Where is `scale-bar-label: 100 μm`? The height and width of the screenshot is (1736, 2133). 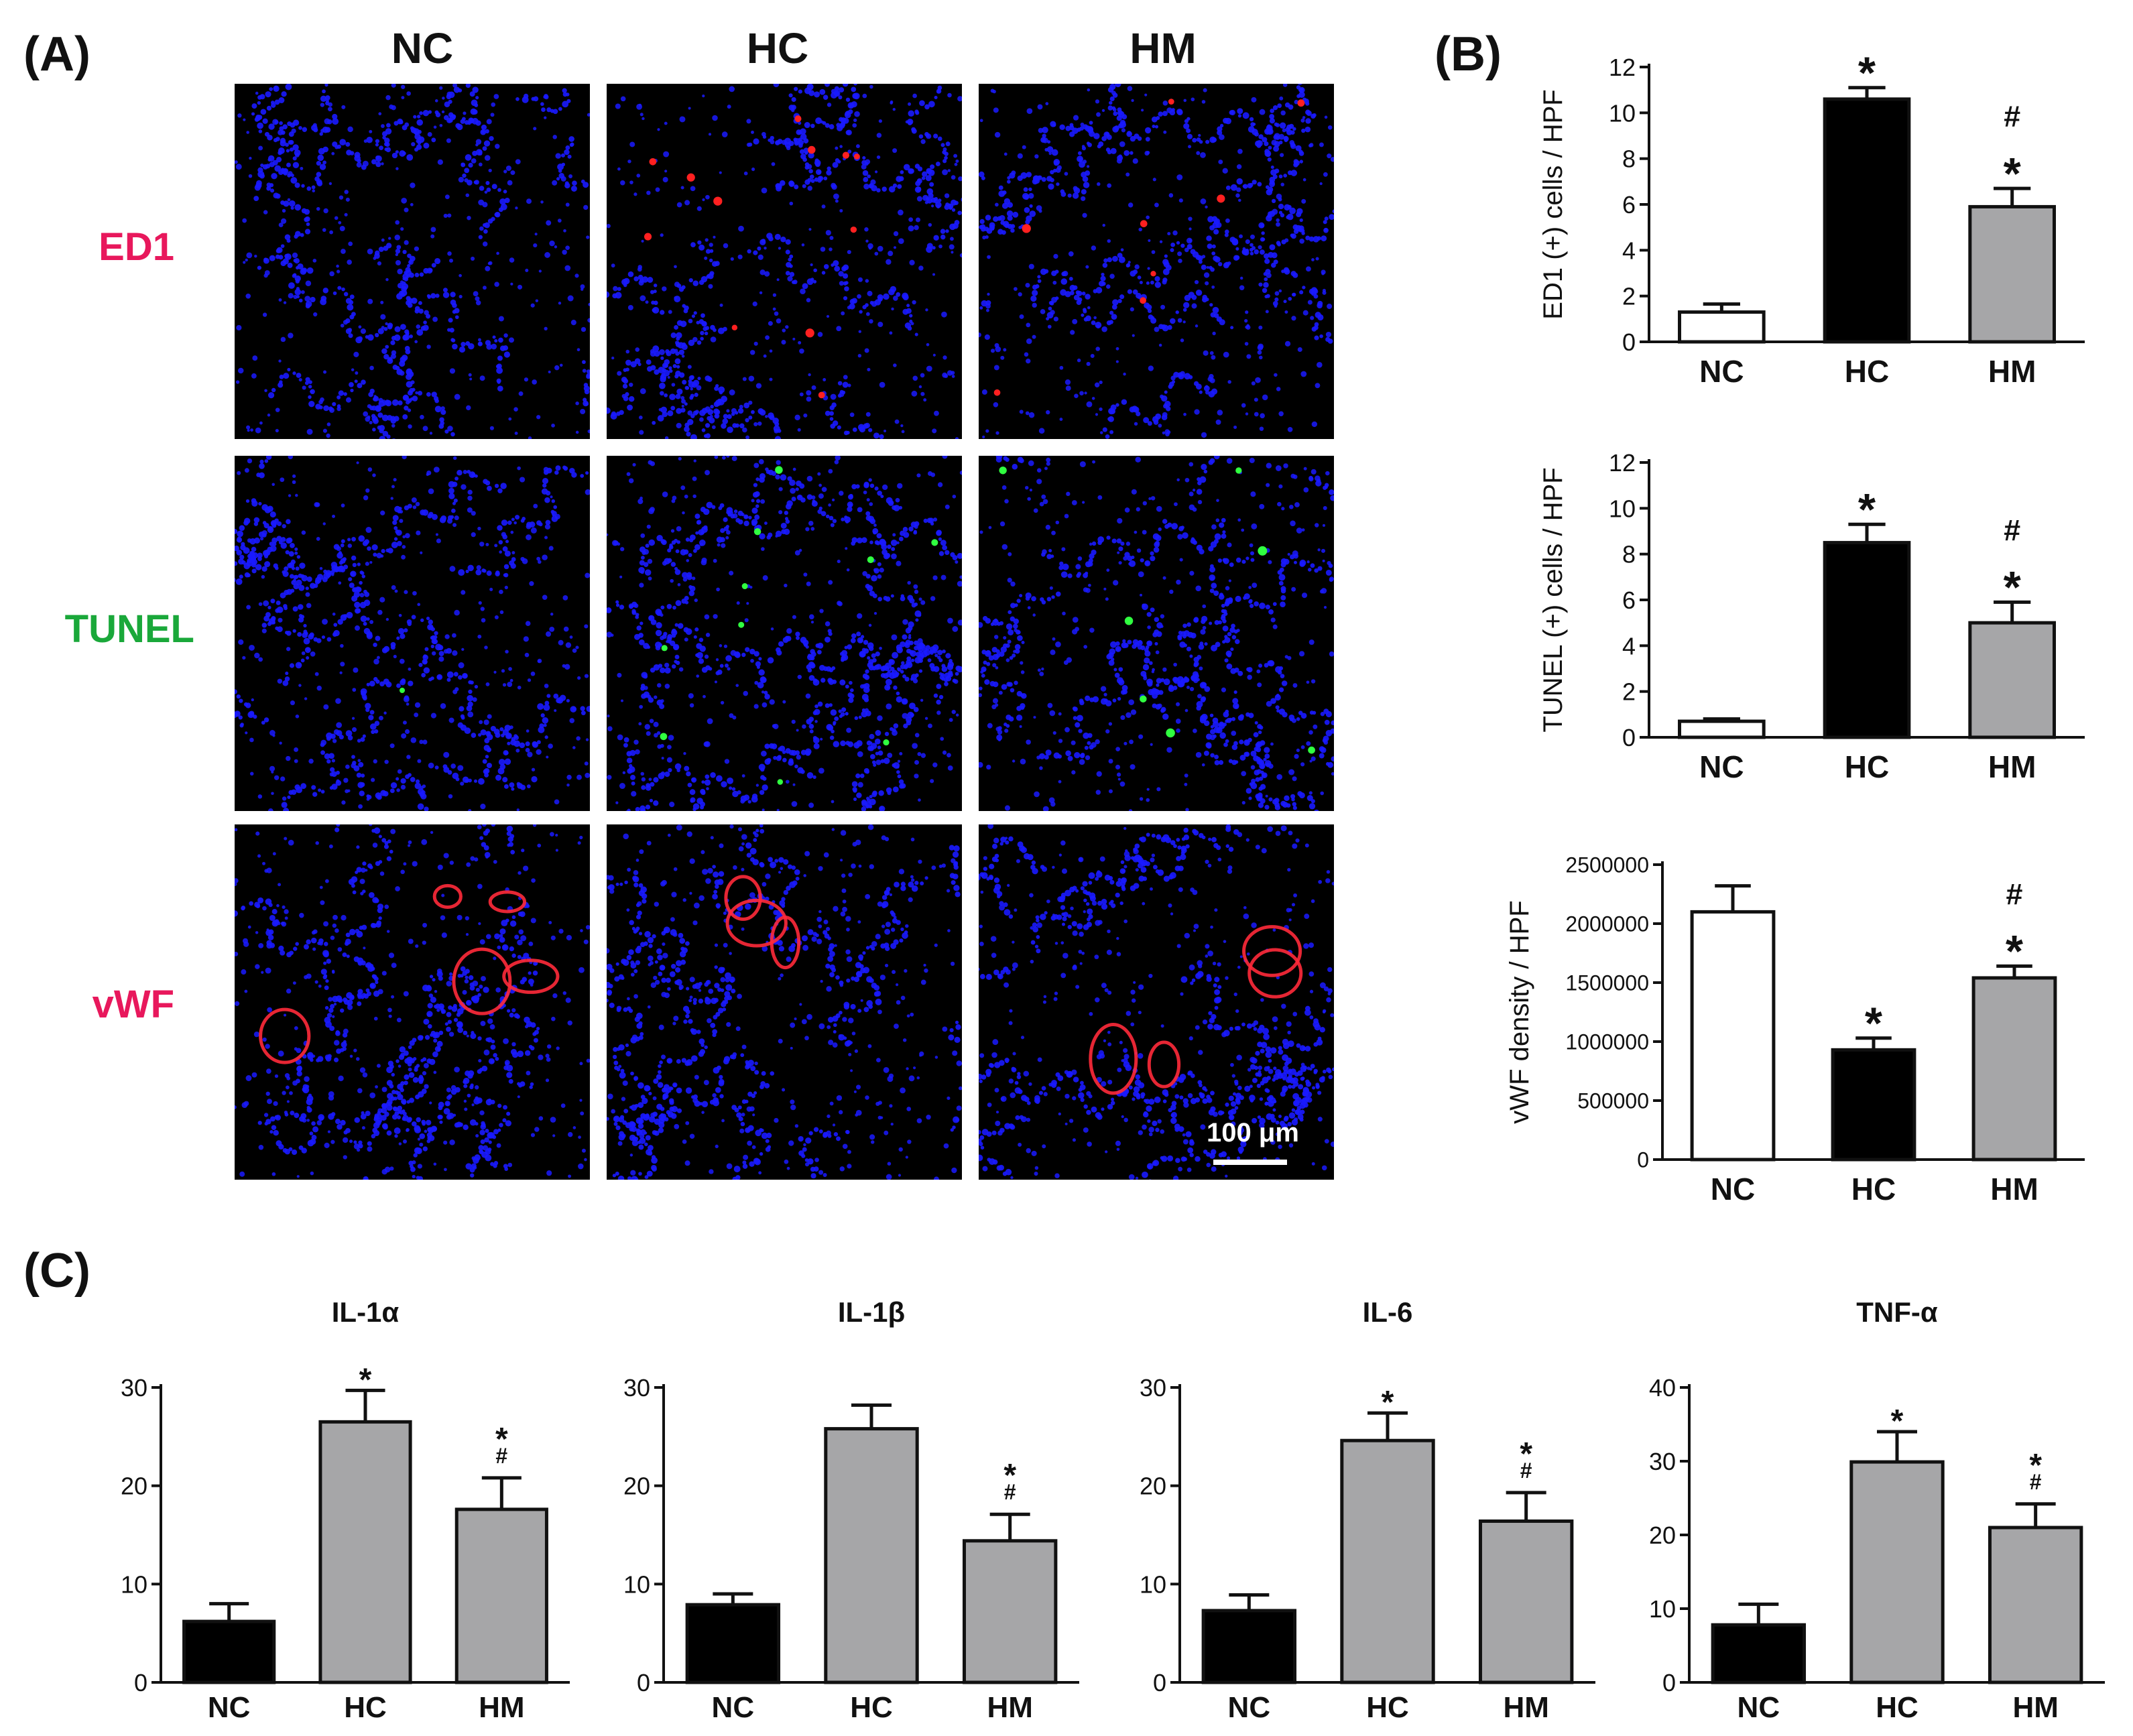 scale-bar-label: 100 μm is located at coordinates (1253, 1133).